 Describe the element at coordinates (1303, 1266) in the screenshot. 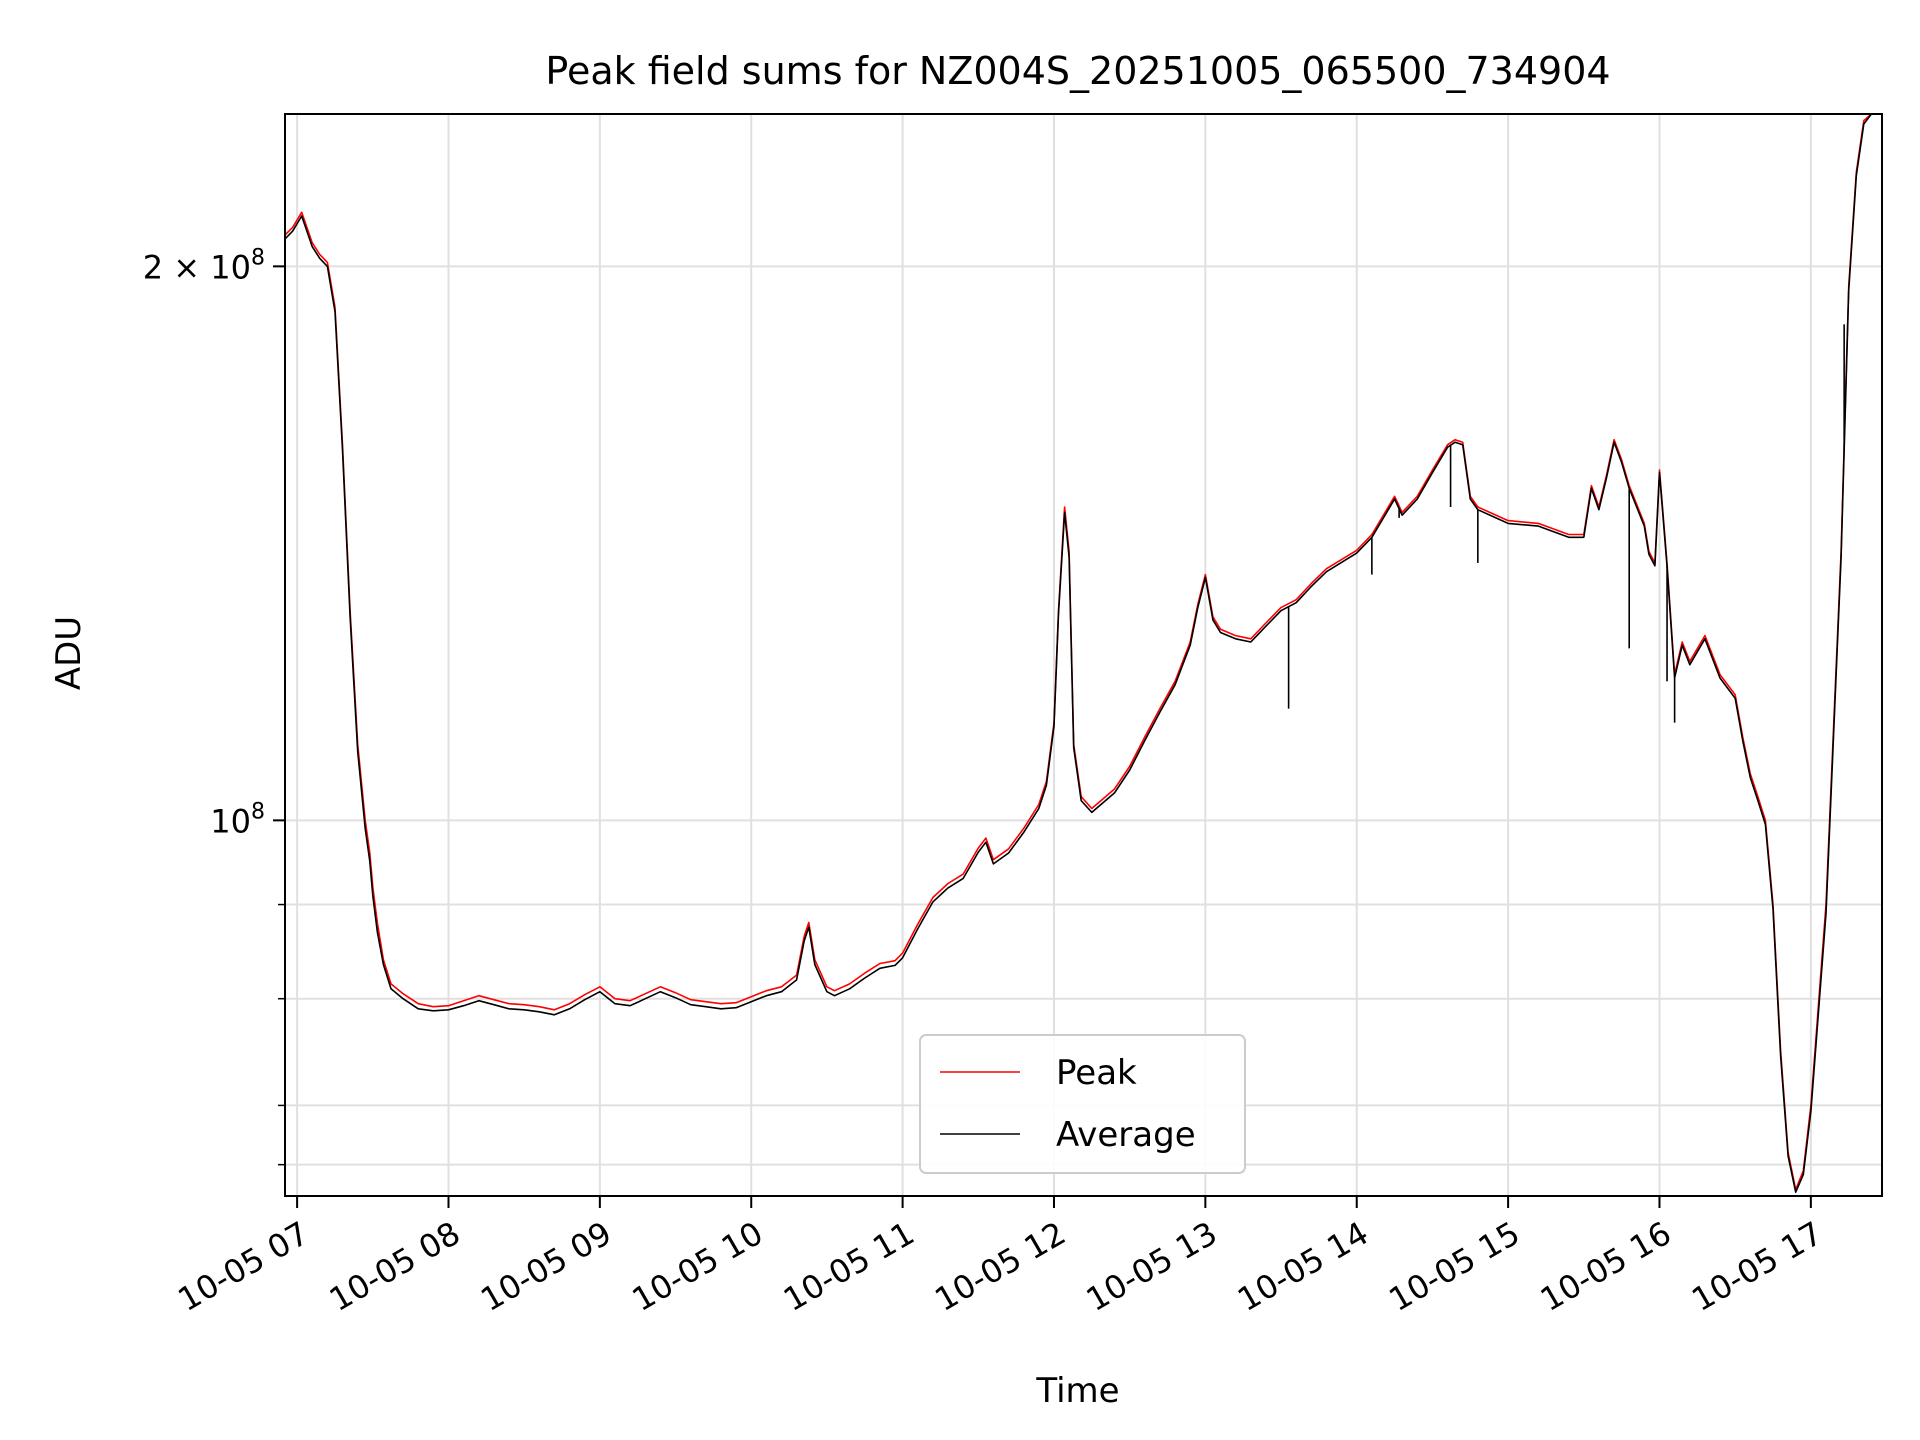

I see `x-tick-label: 10-05 14` at that location.